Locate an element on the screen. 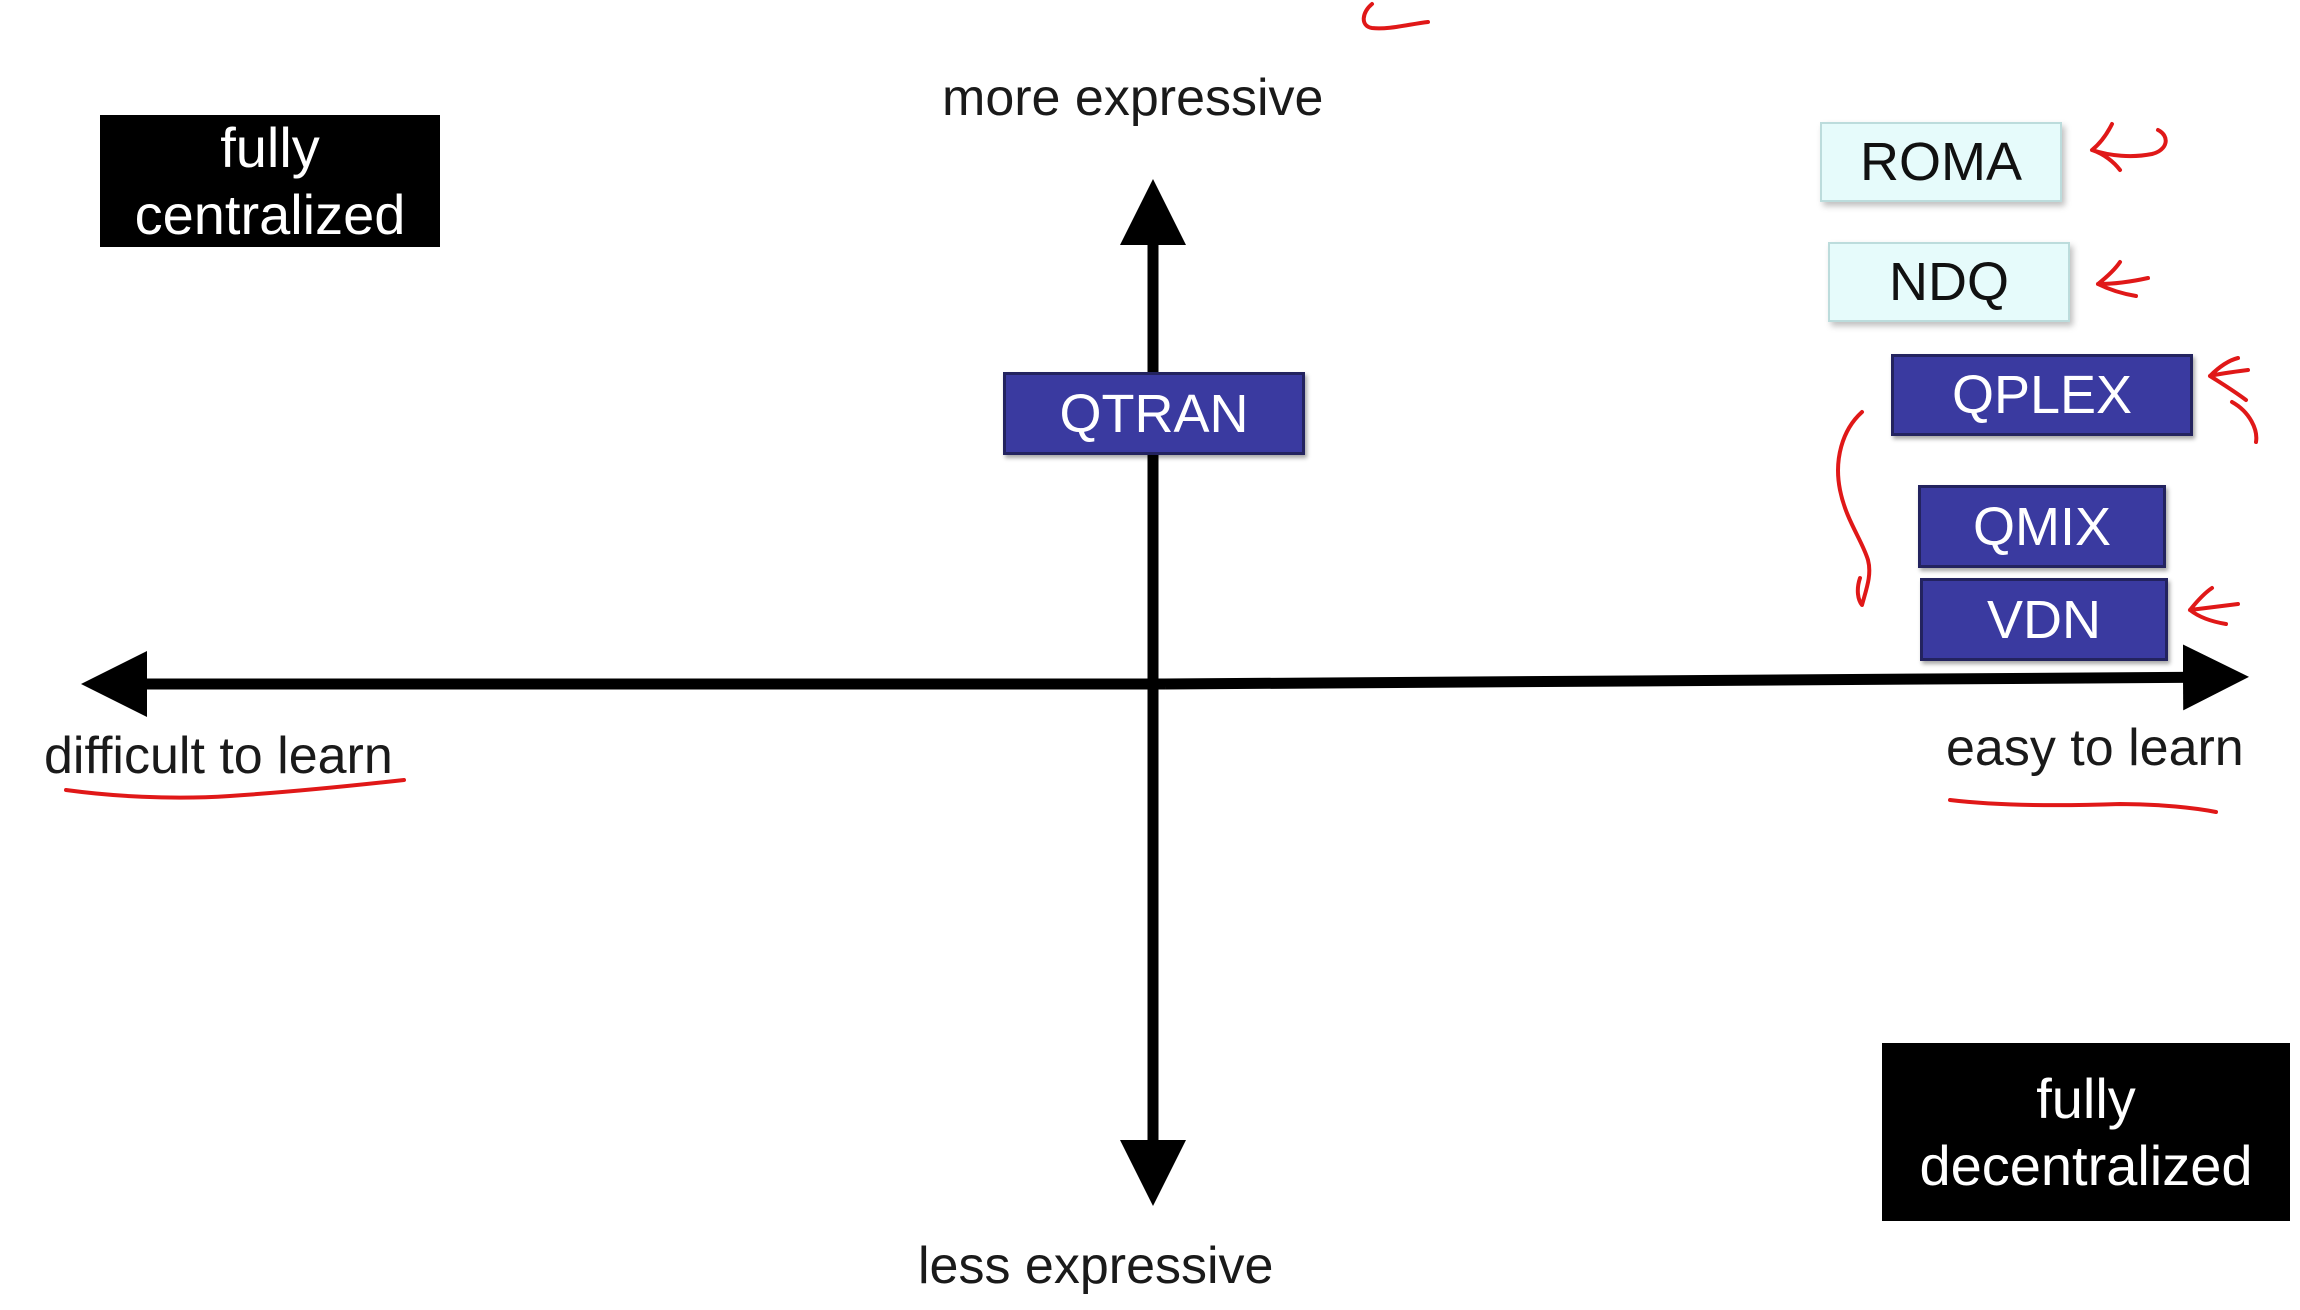 The image size is (2300, 1310). method-box-qmix: QMIX is located at coordinates (2042, 526).